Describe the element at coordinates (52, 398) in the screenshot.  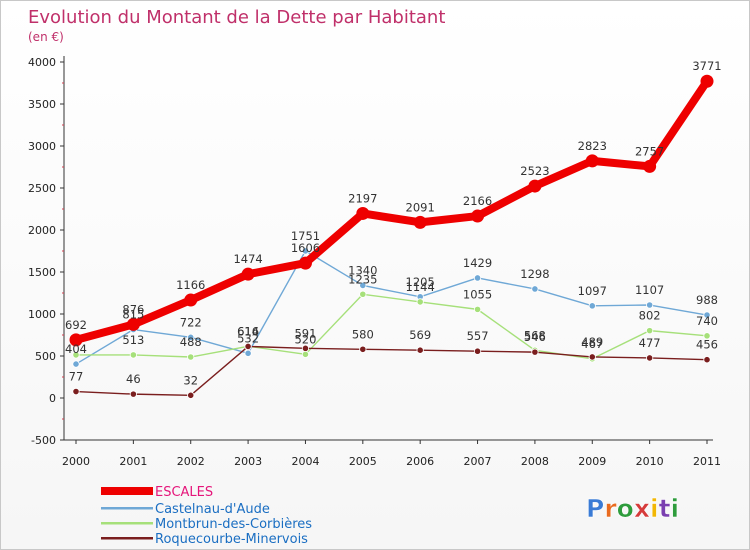
I see `y-tick-label: 0` at that location.